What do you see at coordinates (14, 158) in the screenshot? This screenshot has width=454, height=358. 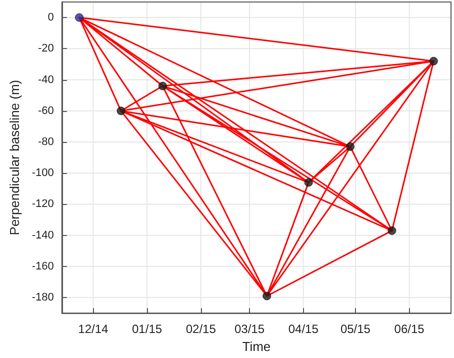 I see `y-axis-title: Perpendicular baseline (m)` at bounding box center [14, 158].